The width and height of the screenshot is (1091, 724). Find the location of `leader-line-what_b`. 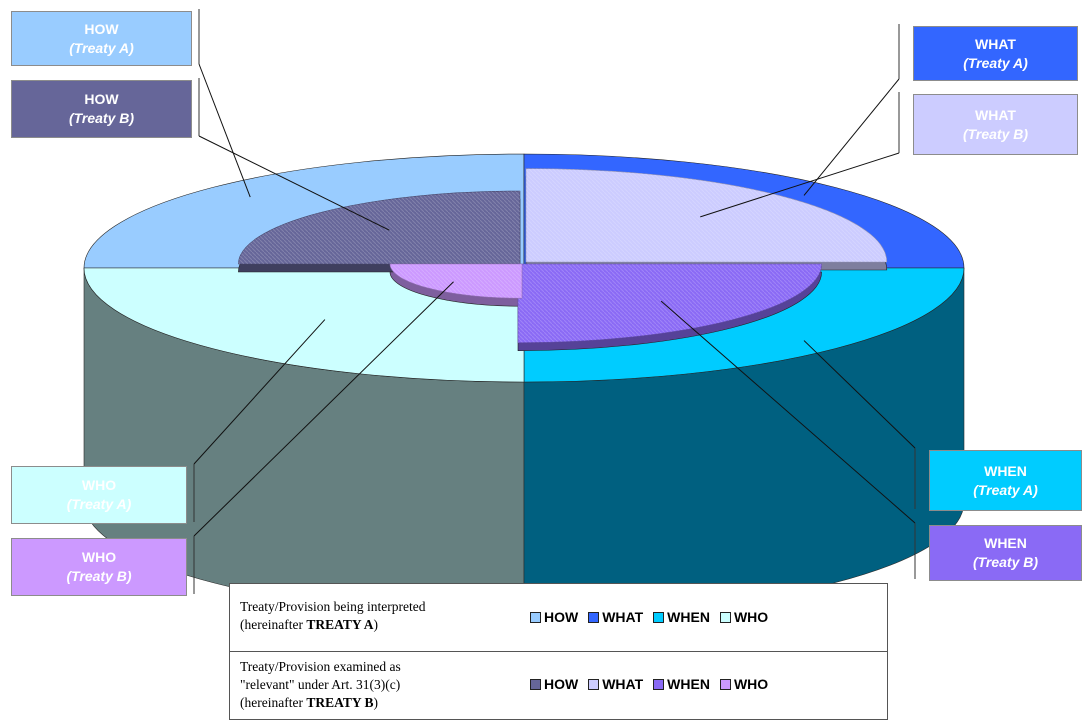

leader-line-what_b is located at coordinates (800, 185).